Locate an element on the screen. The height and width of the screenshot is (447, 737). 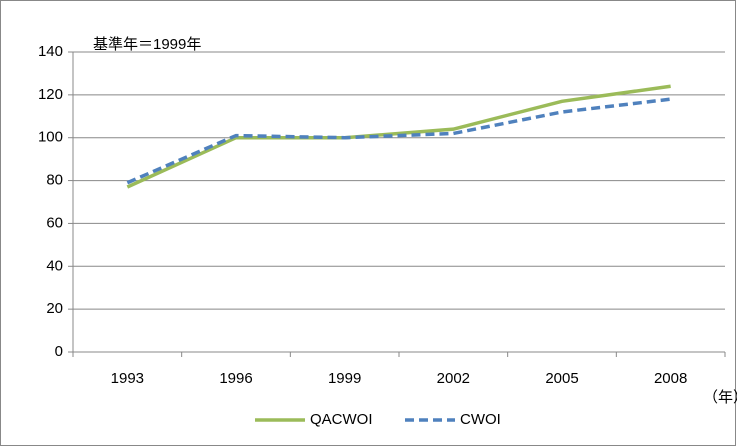
legend-label: QACWOI is located at coordinates (341, 419).